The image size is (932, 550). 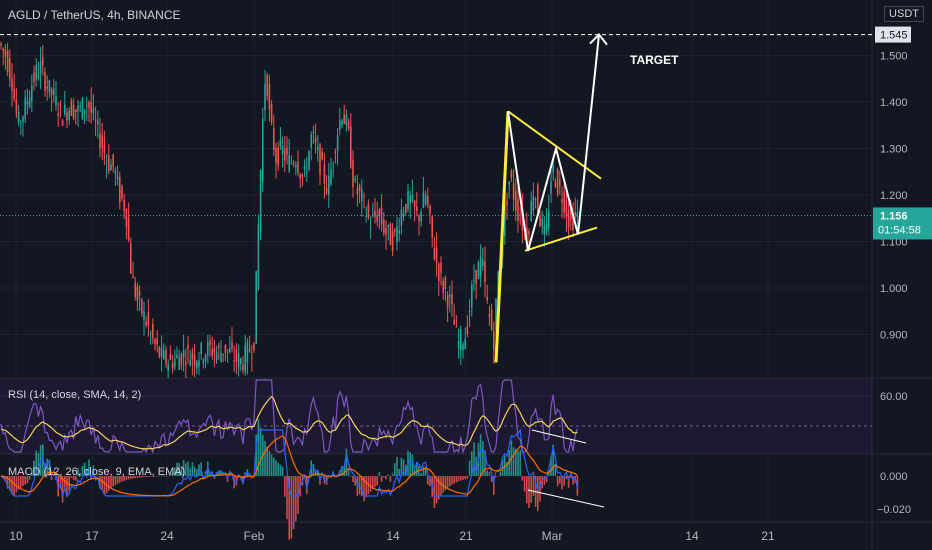 I want to click on time-tick-label: 14, so click(x=692, y=536).